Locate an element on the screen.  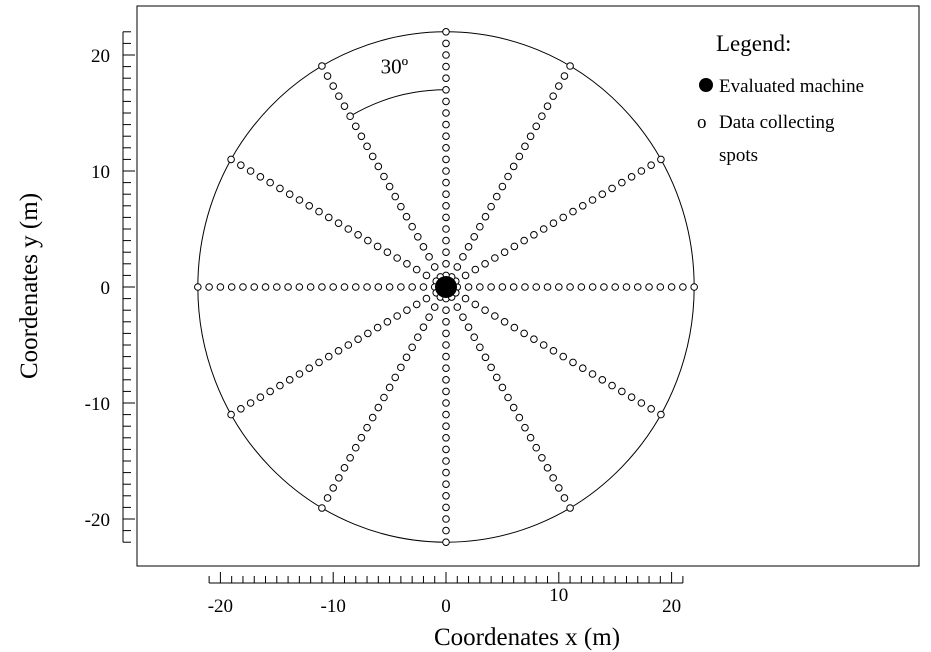
x-tick-label: 20 is located at coordinates (671, 606).